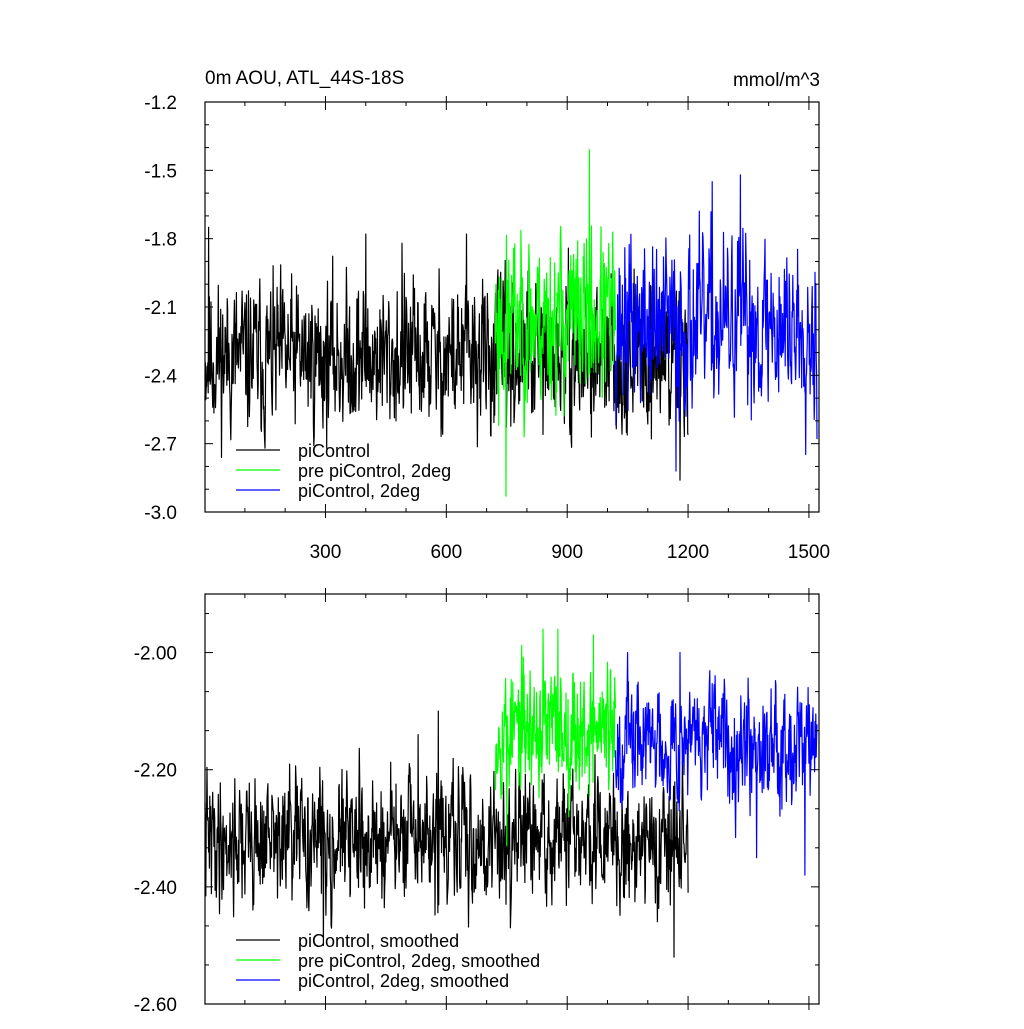 The image size is (1024, 1029). Describe the element at coordinates (155, 888) in the screenshot. I see `y-tick-label: -2.40` at that location.